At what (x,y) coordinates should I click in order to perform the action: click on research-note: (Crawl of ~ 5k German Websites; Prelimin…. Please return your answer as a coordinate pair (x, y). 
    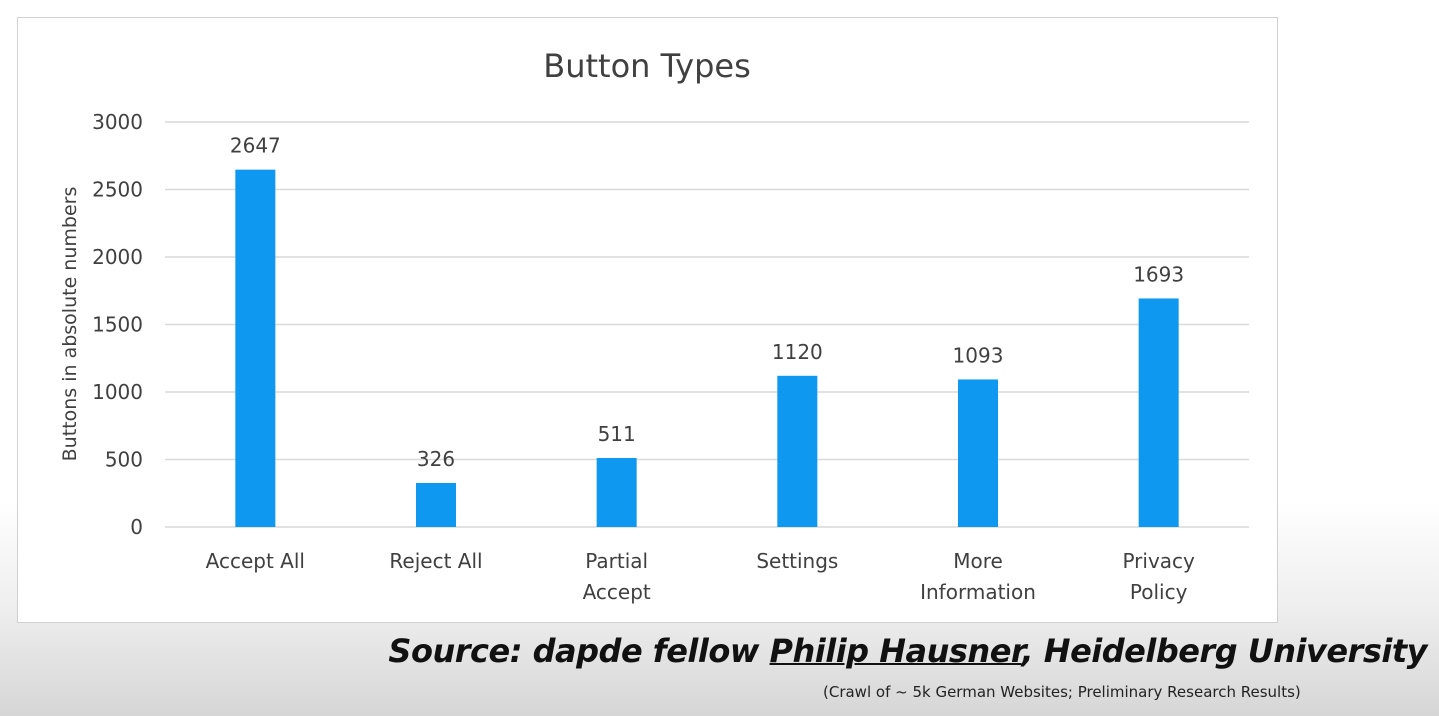
    Looking at the image, I should click on (1062, 692).